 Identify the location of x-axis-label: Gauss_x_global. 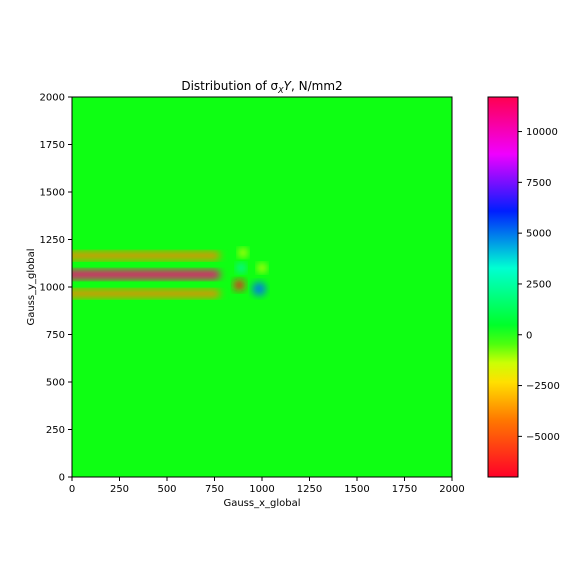
(261, 503).